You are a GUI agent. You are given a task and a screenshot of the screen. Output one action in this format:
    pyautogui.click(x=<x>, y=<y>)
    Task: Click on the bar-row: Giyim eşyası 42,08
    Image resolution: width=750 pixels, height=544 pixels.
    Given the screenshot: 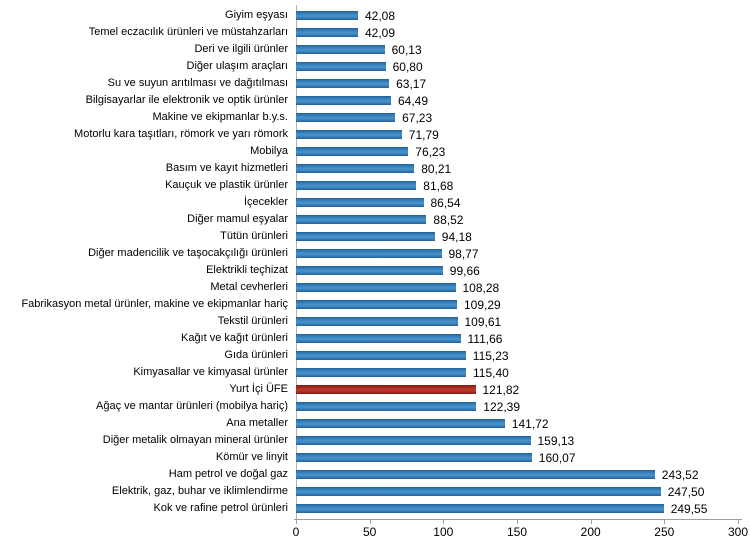 What is the action you would take?
    pyautogui.click(x=375, y=15)
    